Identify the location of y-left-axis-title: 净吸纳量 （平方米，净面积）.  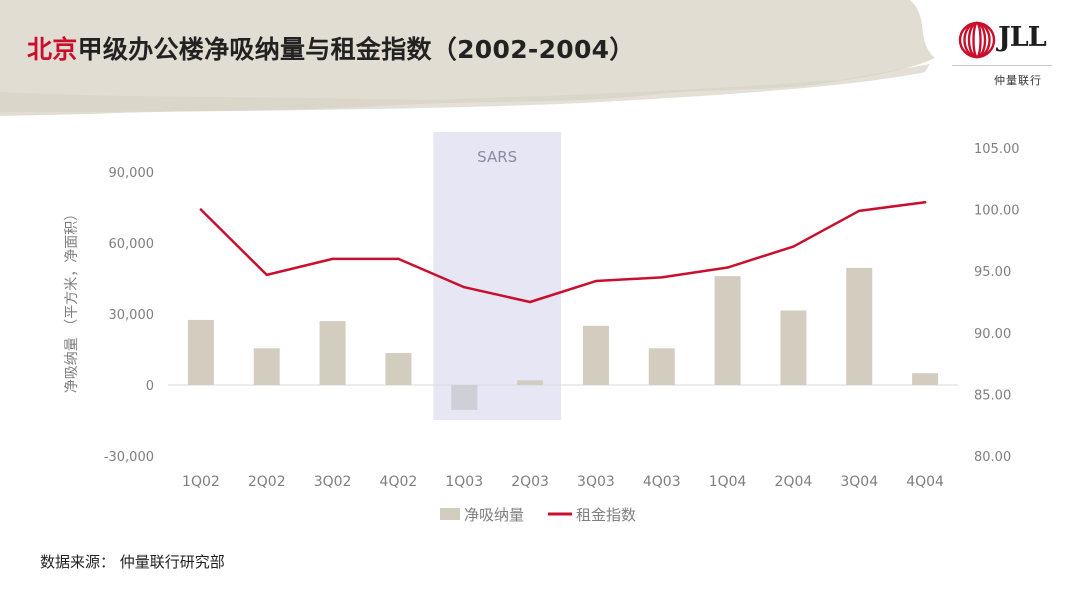
(72, 300).